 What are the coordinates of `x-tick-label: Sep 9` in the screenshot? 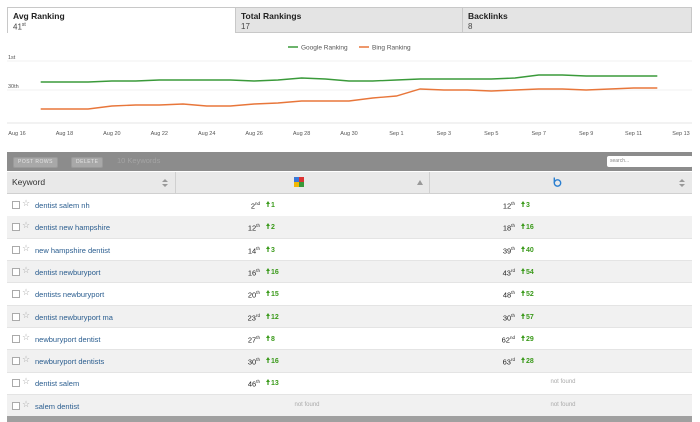 It's located at (586, 134).